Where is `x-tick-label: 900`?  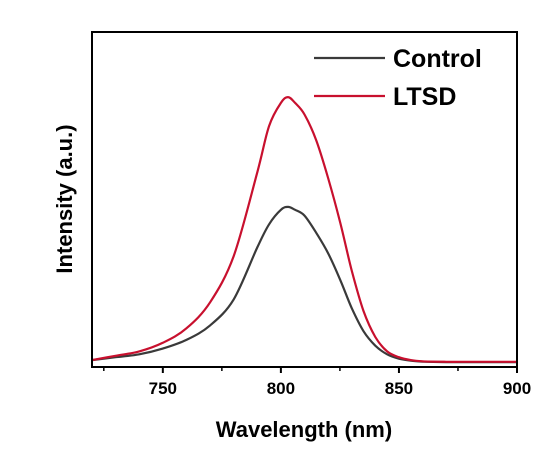
x-tick-label: 900 is located at coordinates (517, 388).